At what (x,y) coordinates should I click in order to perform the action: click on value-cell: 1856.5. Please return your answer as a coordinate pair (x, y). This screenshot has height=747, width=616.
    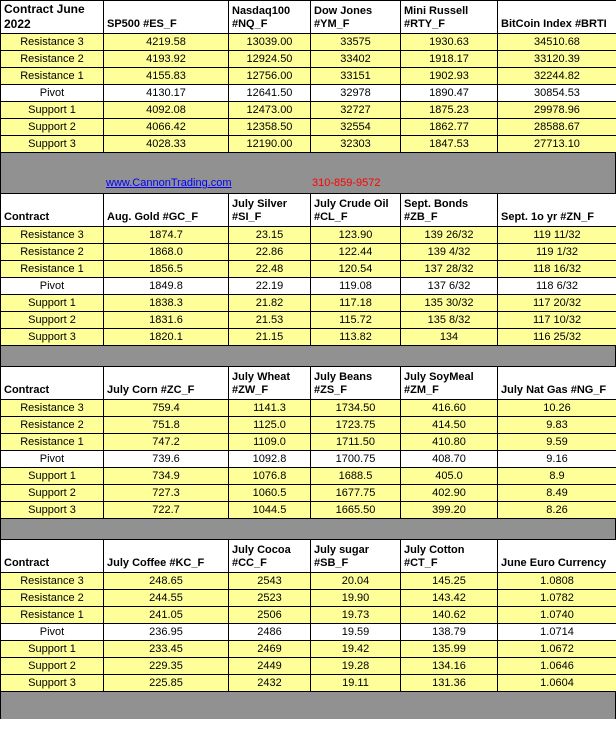
    Looking at the image, I should click on (166, 269).